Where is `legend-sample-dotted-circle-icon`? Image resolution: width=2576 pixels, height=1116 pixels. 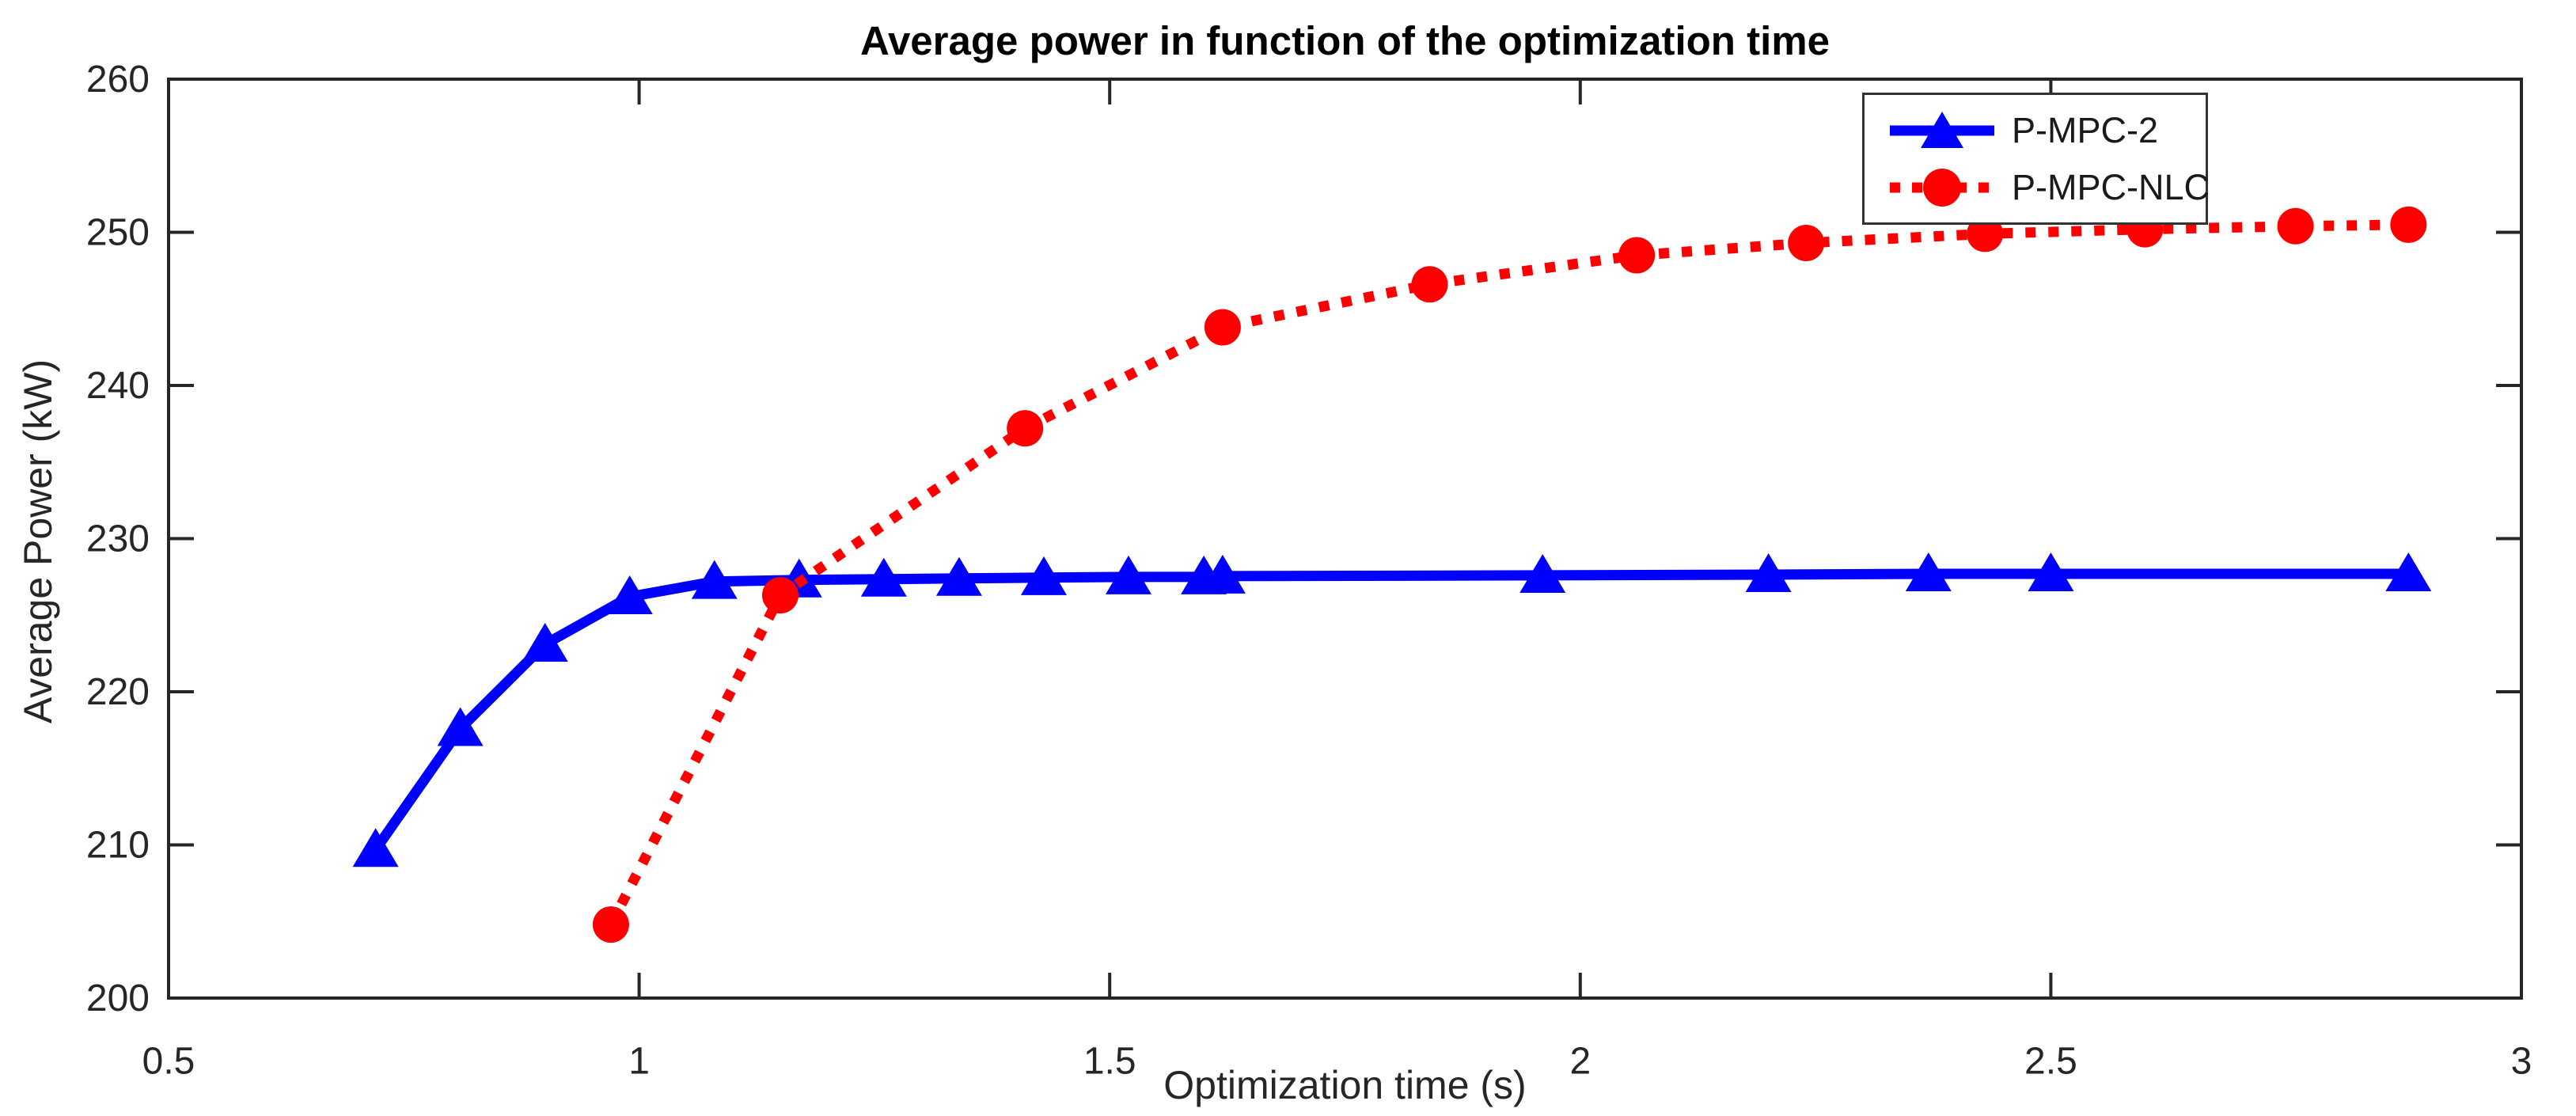
legend-sample-dotted-circle-icon is located at coordinates (1942, 188).